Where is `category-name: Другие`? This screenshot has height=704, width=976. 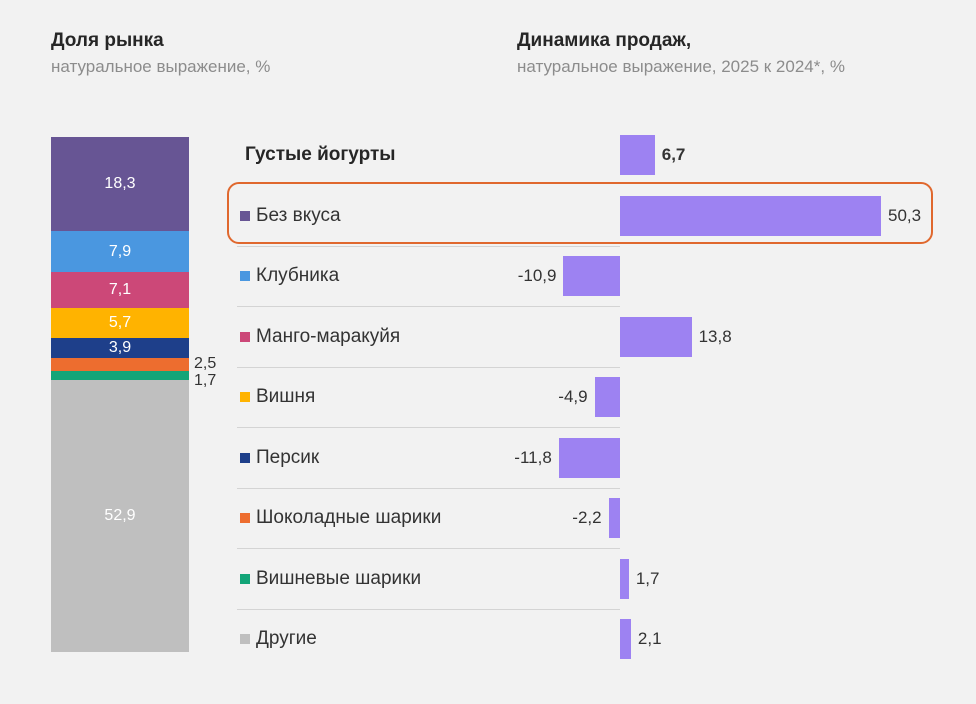 category-name: Другие is located at coordinates (286, 638).